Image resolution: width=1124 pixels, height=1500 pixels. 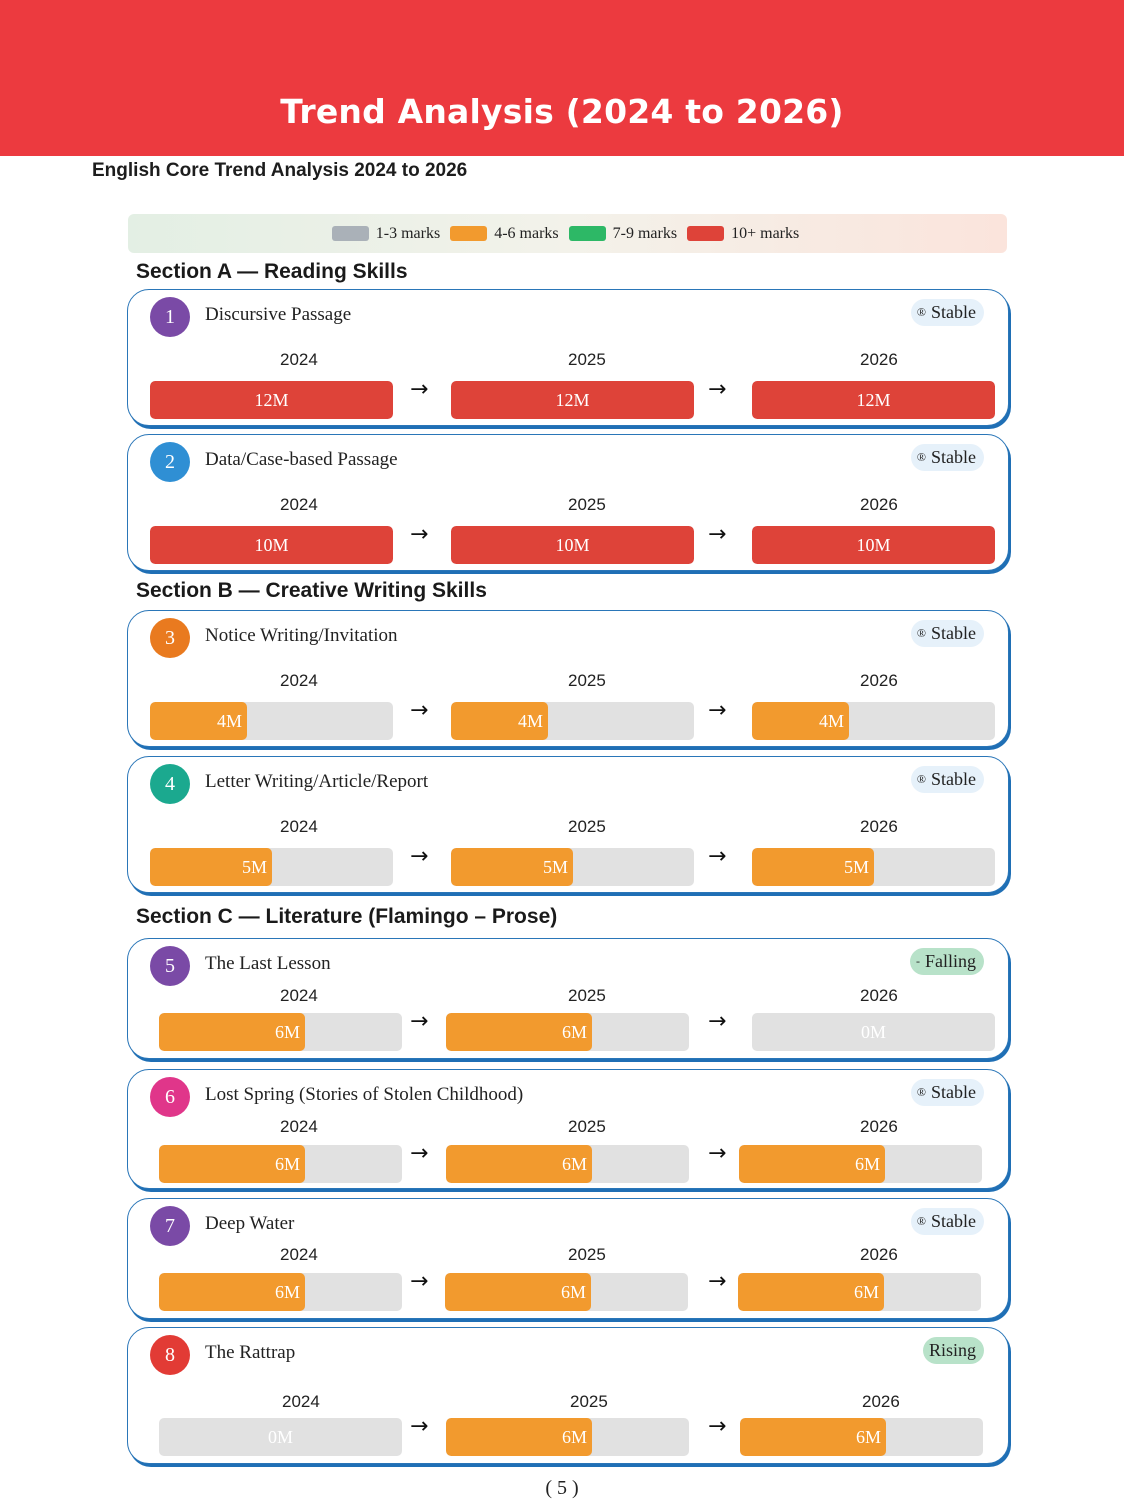 I want to click on marks-bar-label: 0M, so click(x=873, y=1032).